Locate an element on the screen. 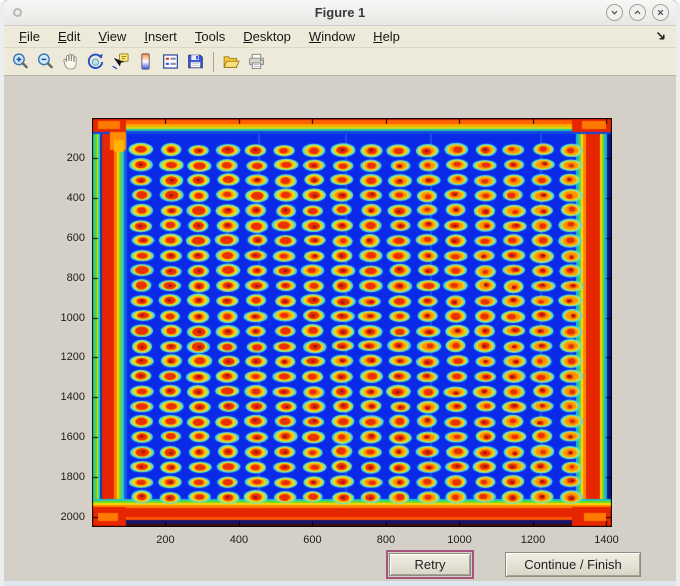  pan-button is located at coordinates (70, 62).